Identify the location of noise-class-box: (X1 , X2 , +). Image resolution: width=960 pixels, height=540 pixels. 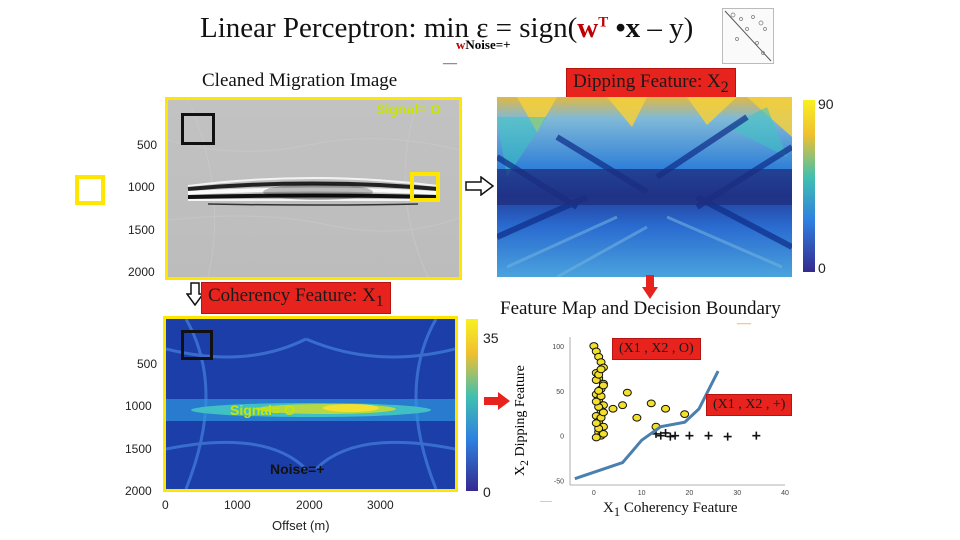
(749, 405).